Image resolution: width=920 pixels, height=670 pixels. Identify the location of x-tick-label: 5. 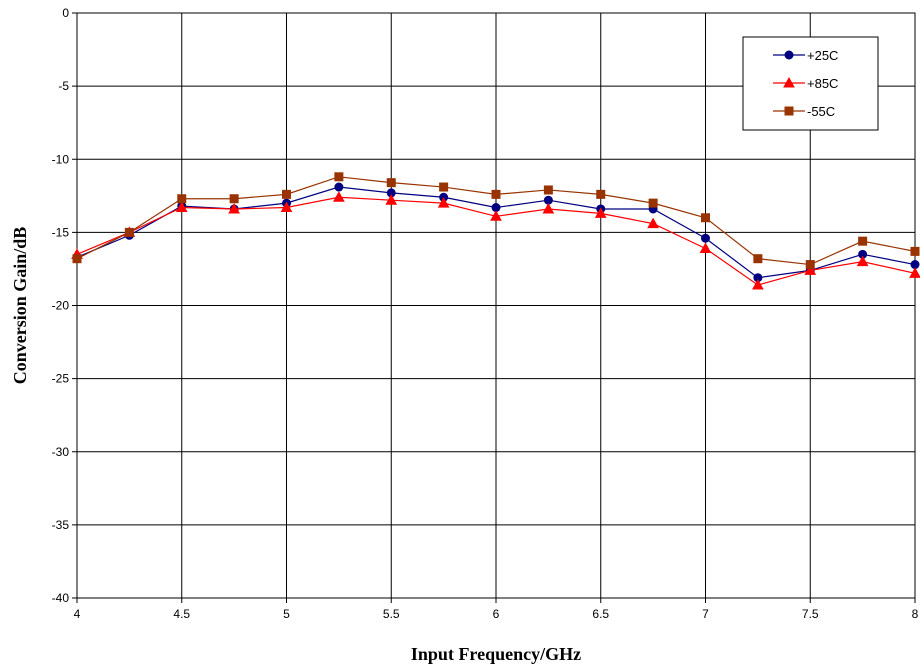
(286, 614).